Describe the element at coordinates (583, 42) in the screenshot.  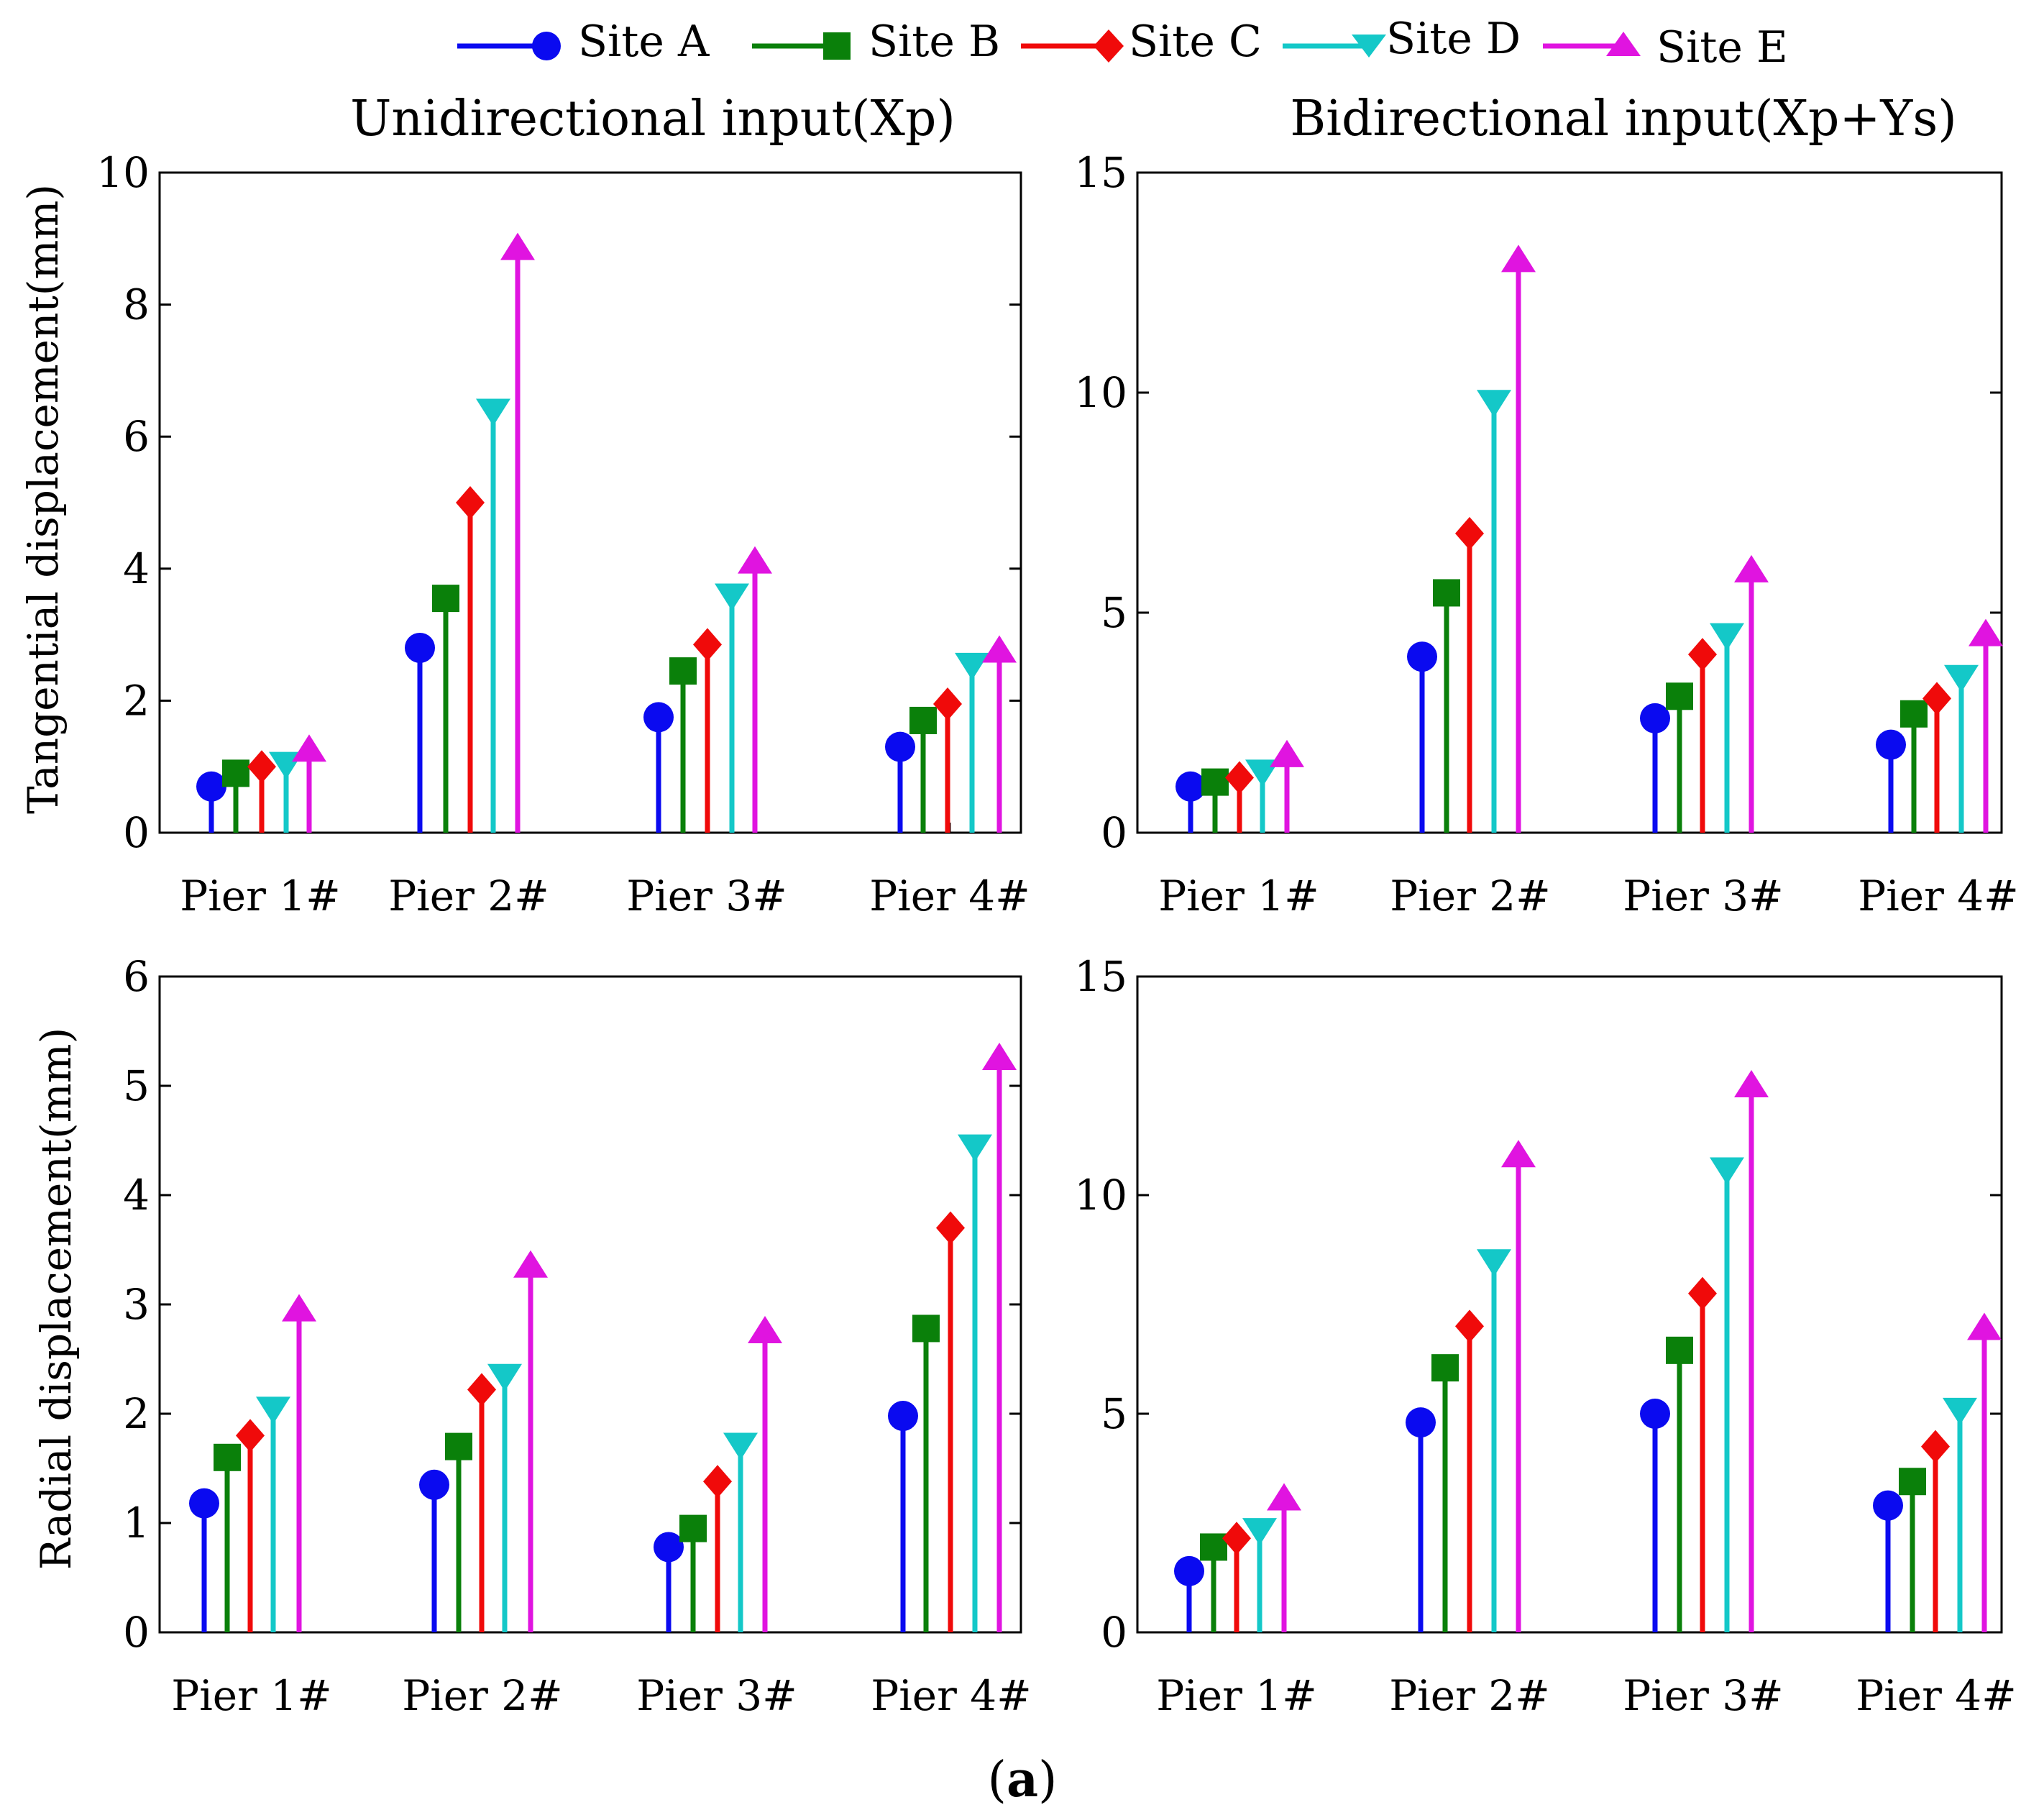
I see `legend-entry-site-a: Site A` at that location.